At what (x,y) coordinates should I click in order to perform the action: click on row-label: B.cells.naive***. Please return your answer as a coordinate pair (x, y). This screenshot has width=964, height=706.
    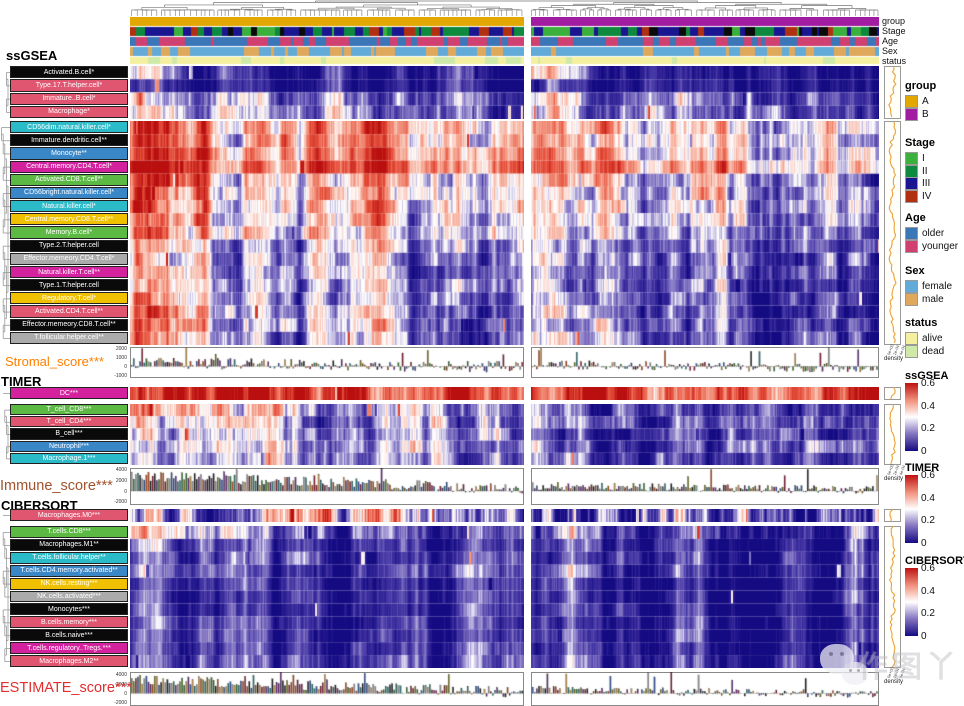
    Looking at the image, I should click on (69, 635).